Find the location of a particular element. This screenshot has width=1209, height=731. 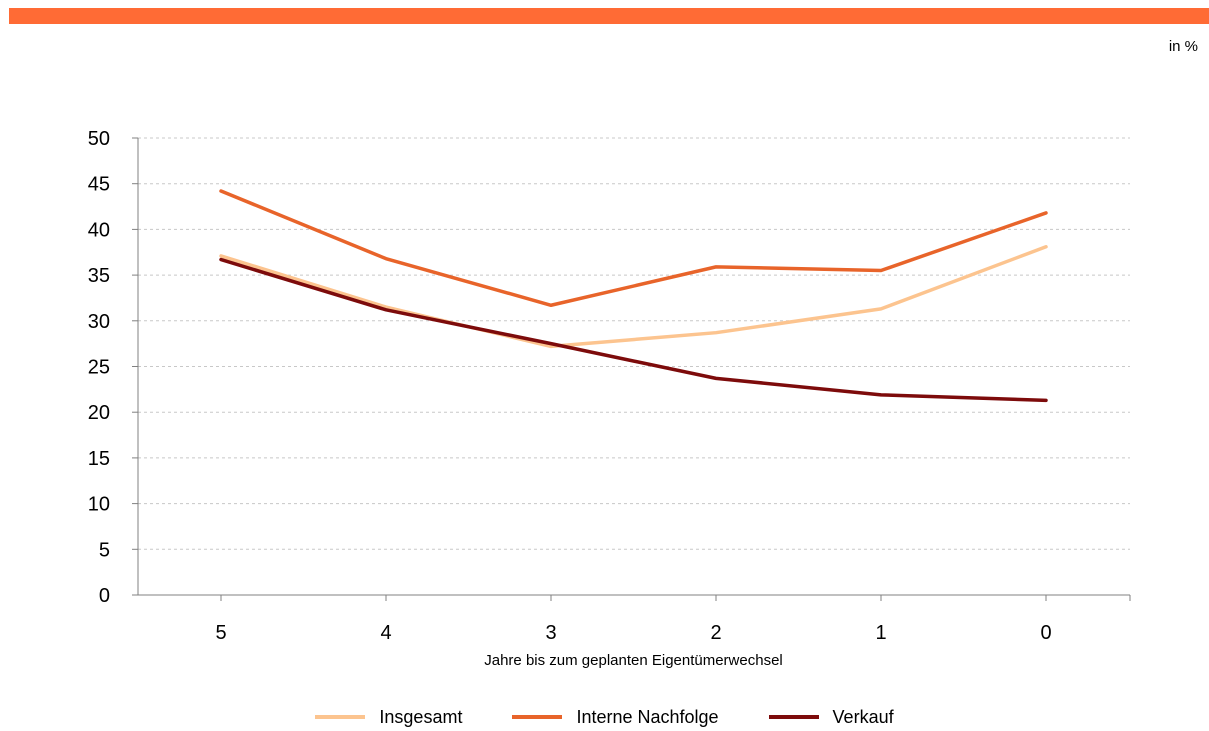

x-tick-label: 4 is located at coordinates (385, 633).